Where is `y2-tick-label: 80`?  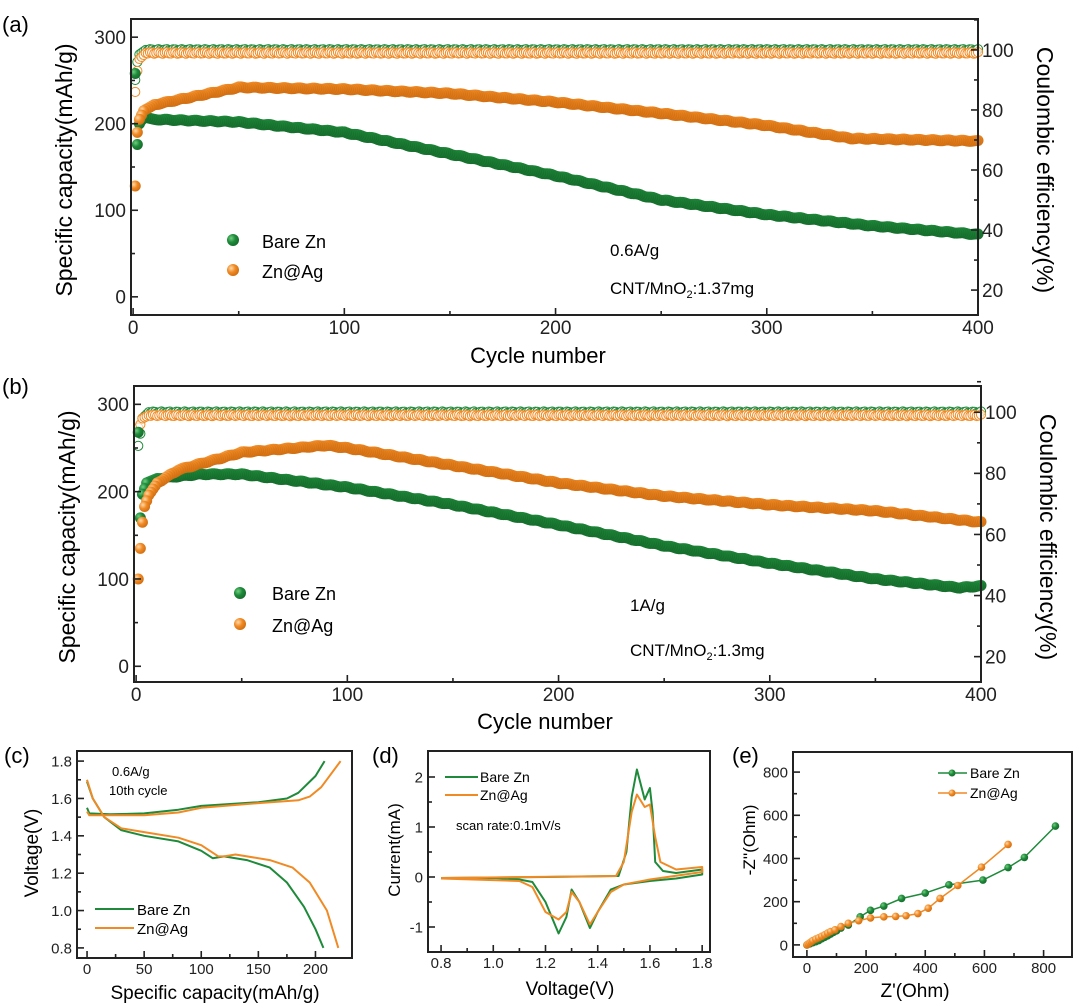 y2-tick-label: 80 is located at coordinates (992, 111).